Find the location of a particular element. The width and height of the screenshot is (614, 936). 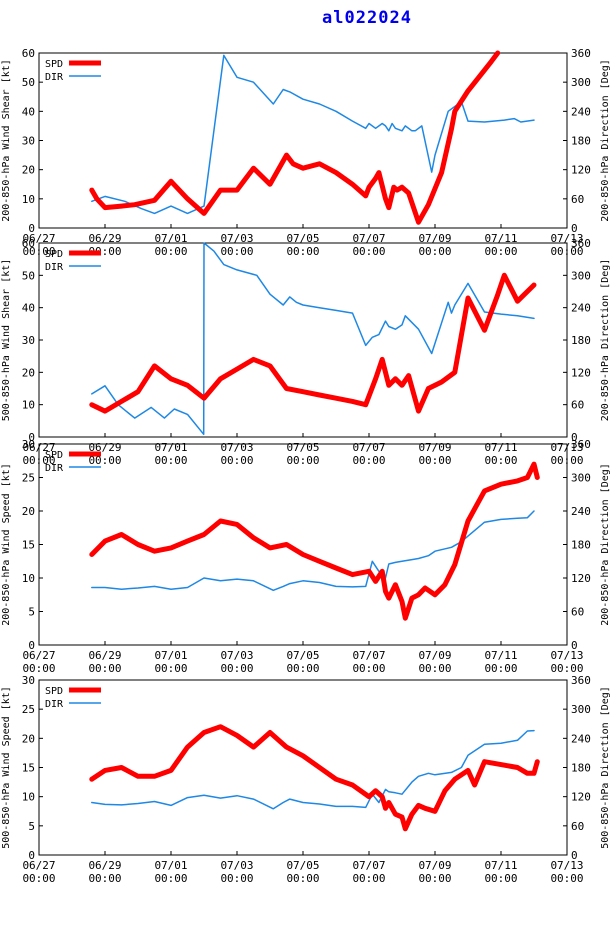

y-axis-right-label: 500-850-hPa Direction [Deg] is located at coordinates (605, 767).